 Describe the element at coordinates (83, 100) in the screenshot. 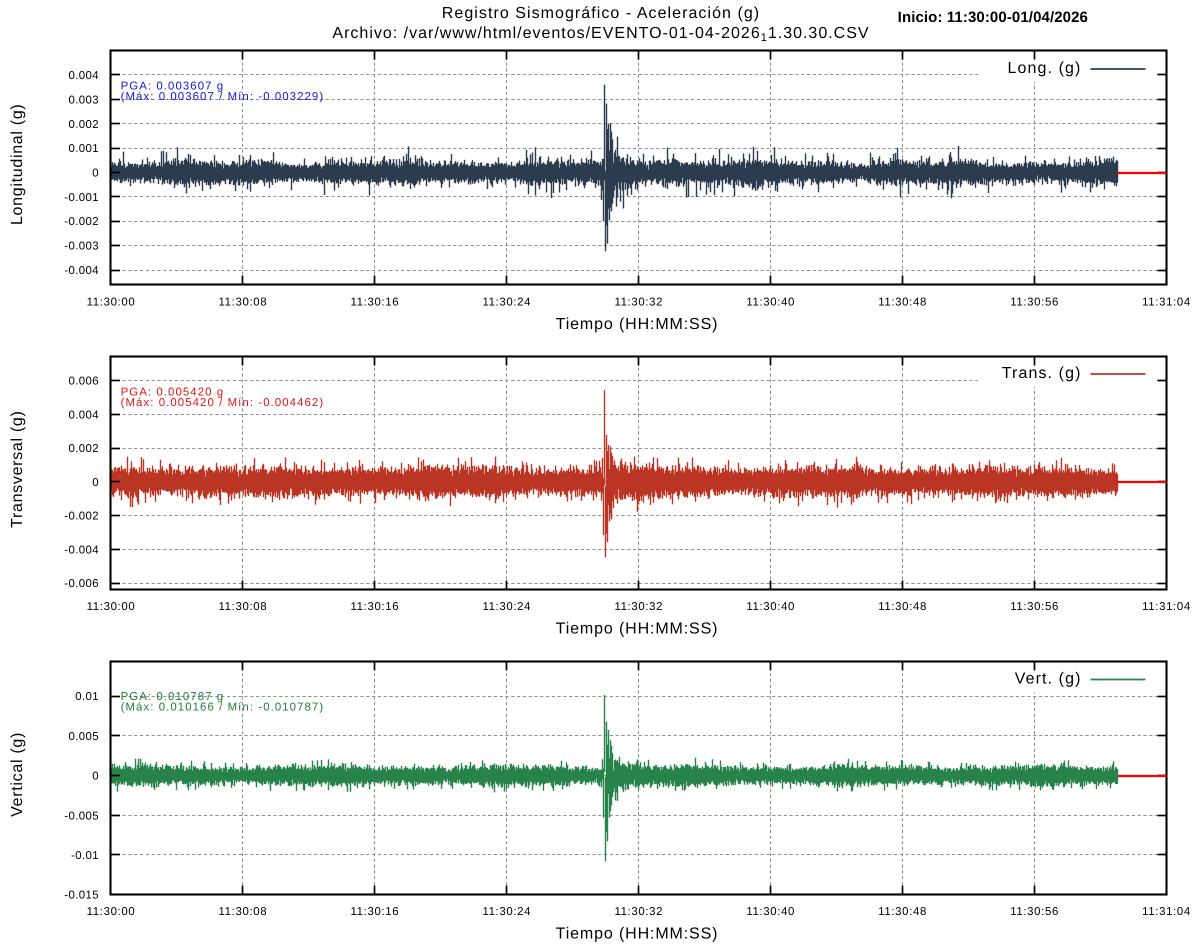

I see `svg-text: 0.003` at that location.